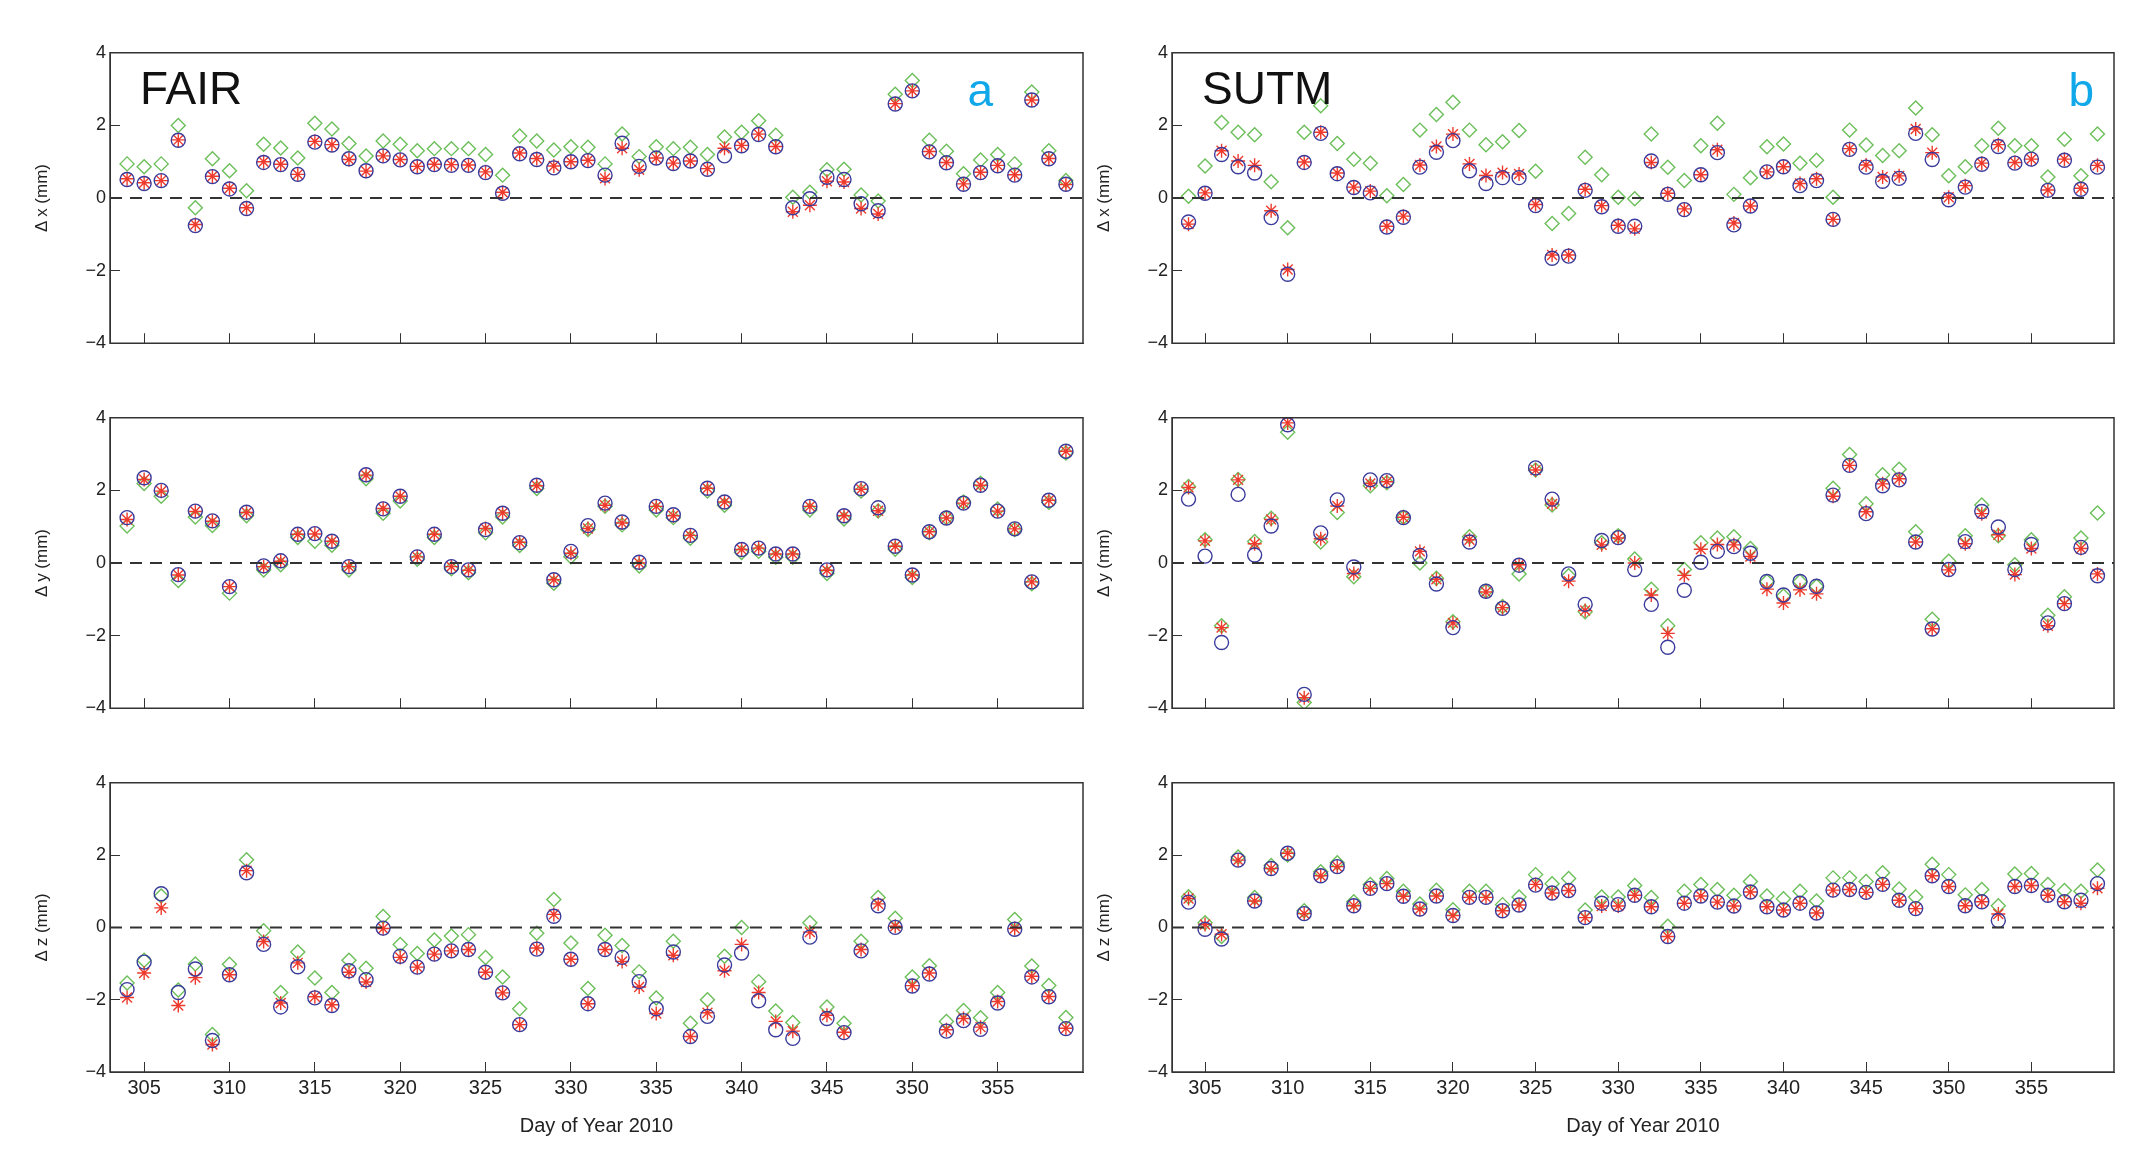 This screenshot has width=2136, height=1152. I want to click on x-tick-label: 350, so click(1949, 1086).